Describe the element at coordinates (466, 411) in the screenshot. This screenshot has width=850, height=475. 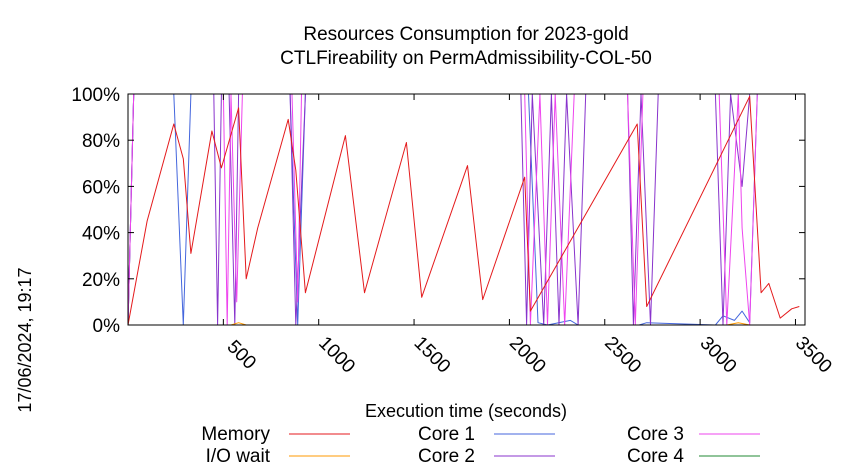
I see `x-axis-label: Execution time (seconds)` at that location.